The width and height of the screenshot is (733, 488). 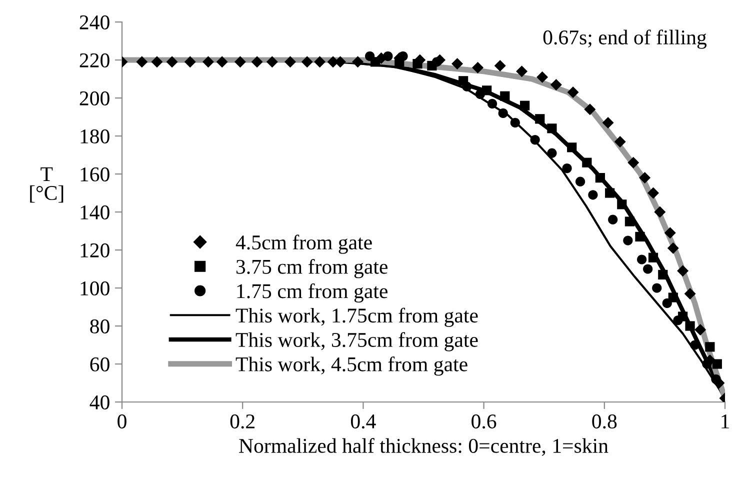 I want to click on y-tick-label: 220, so click(x=95, y=60).